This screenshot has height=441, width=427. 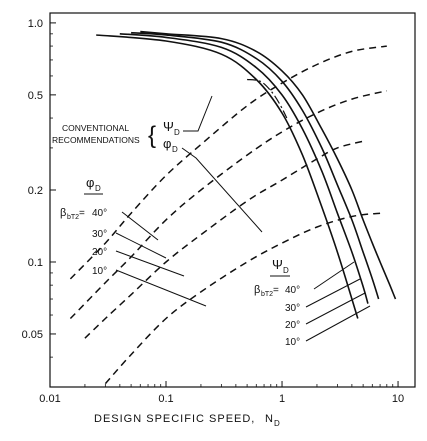 I want to click on brace-glyph: {, so click(x=152, y=135).